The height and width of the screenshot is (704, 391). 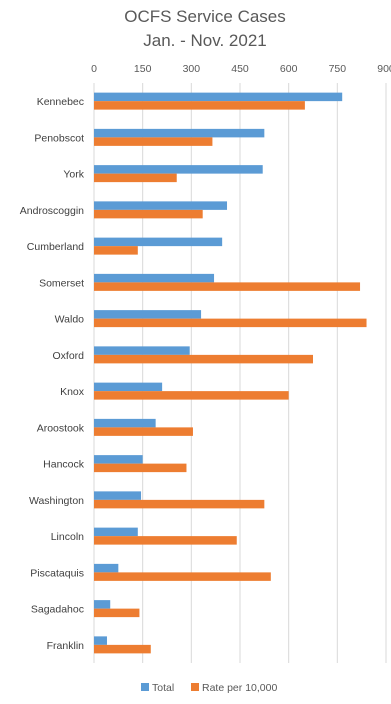 What do you see at coordinates (192, 69) in the screenshot?
I see `x-tick-label: 300` at bounding box center [192, 69].